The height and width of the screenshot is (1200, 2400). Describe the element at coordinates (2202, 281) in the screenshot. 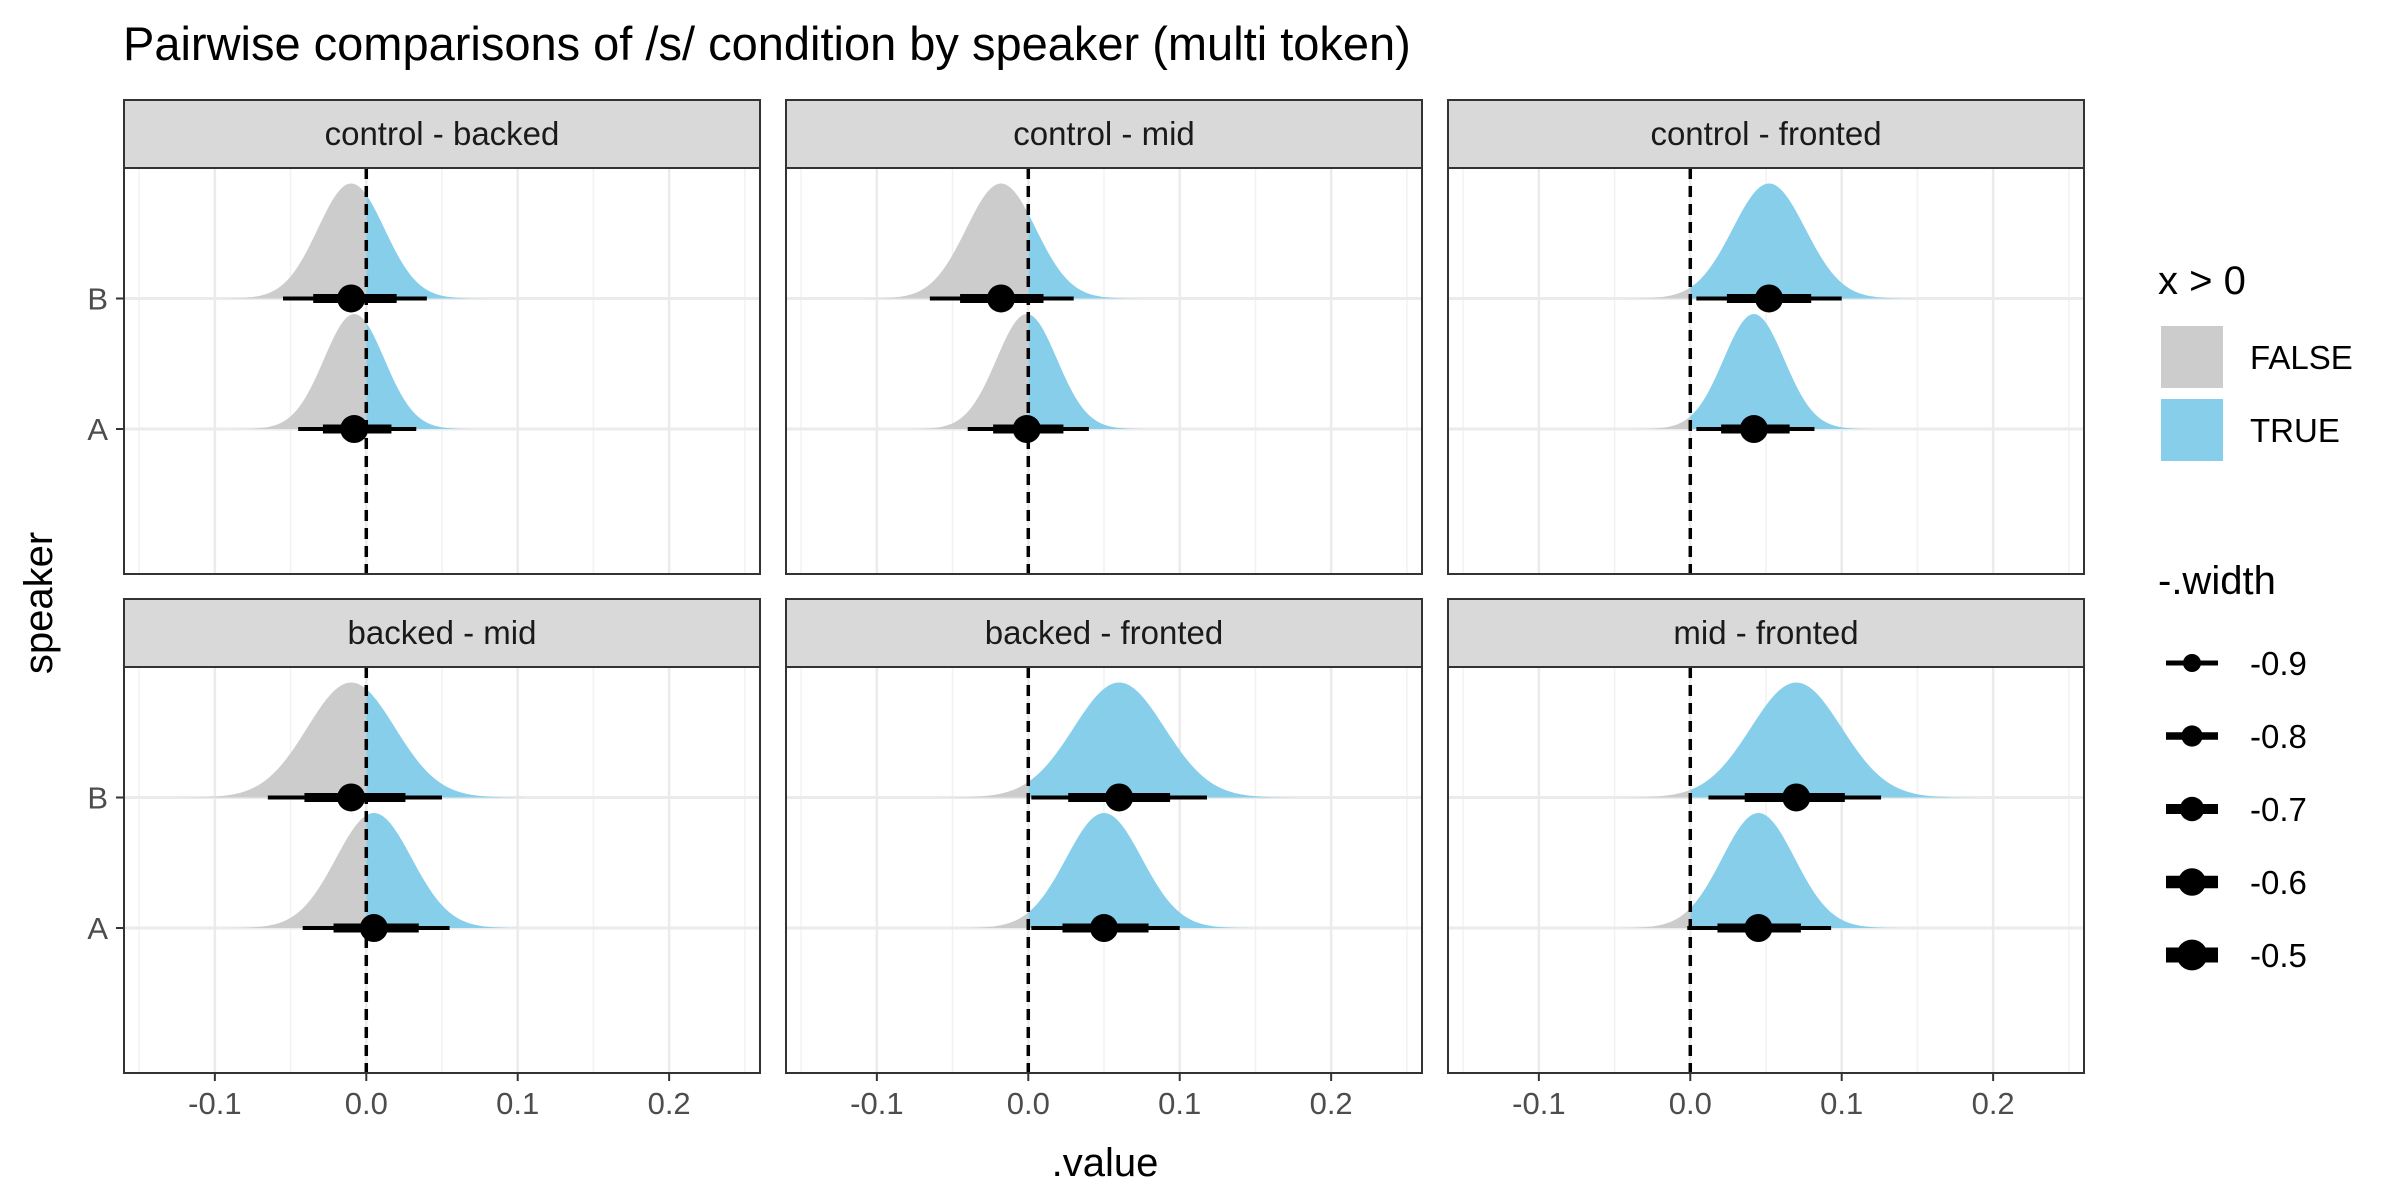

I see `legend-fill-title: x > 0` at that location.